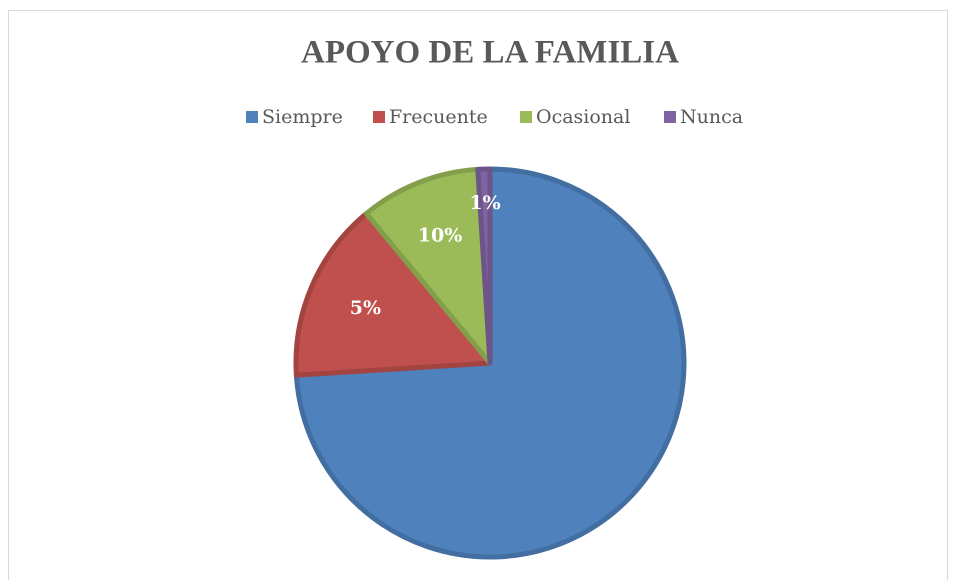 The width and height of the screenshot is (956, 580). I want to click on legend-label: Nunca, so click(711, 117).